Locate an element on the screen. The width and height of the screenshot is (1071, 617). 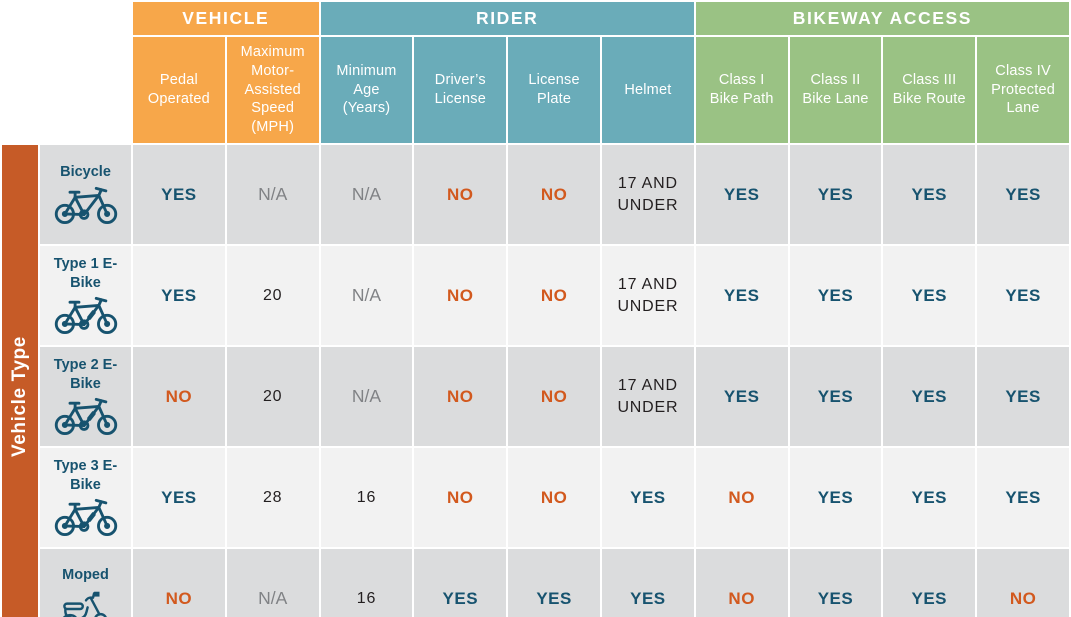
column-header-class-i-bike-path: Class I Bike Path is located at coordinates (741, 90).